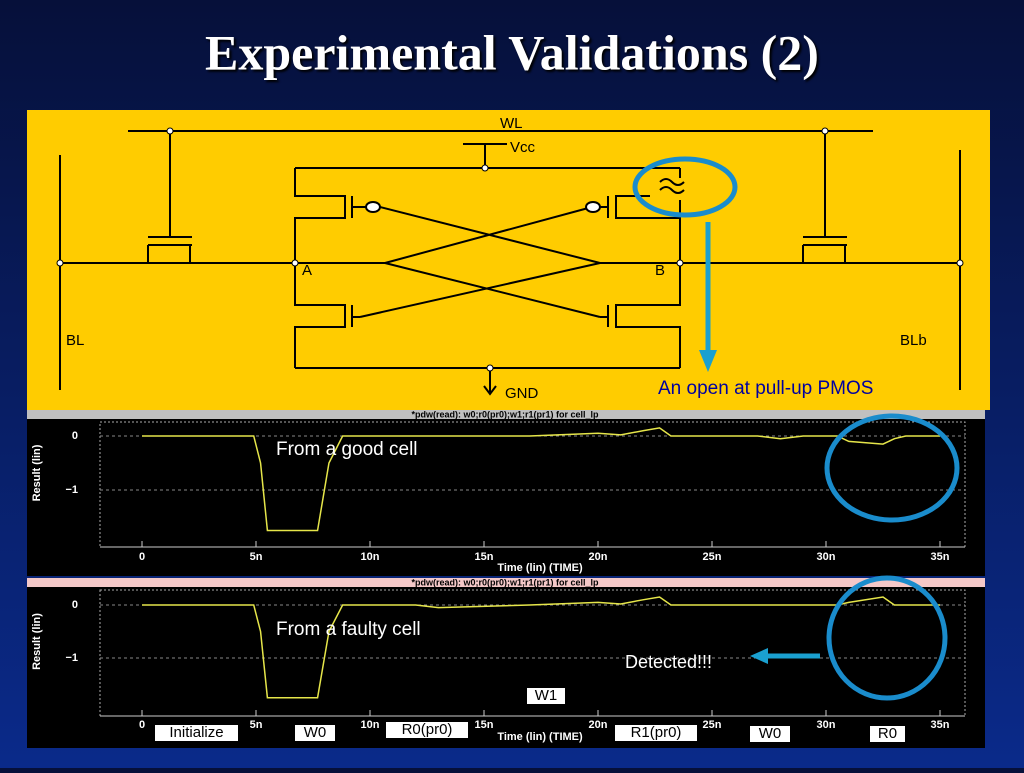  Describe the element at coordinates (348, 629) in the screenshot. I see `annotation: From a faulty cell` at that location.